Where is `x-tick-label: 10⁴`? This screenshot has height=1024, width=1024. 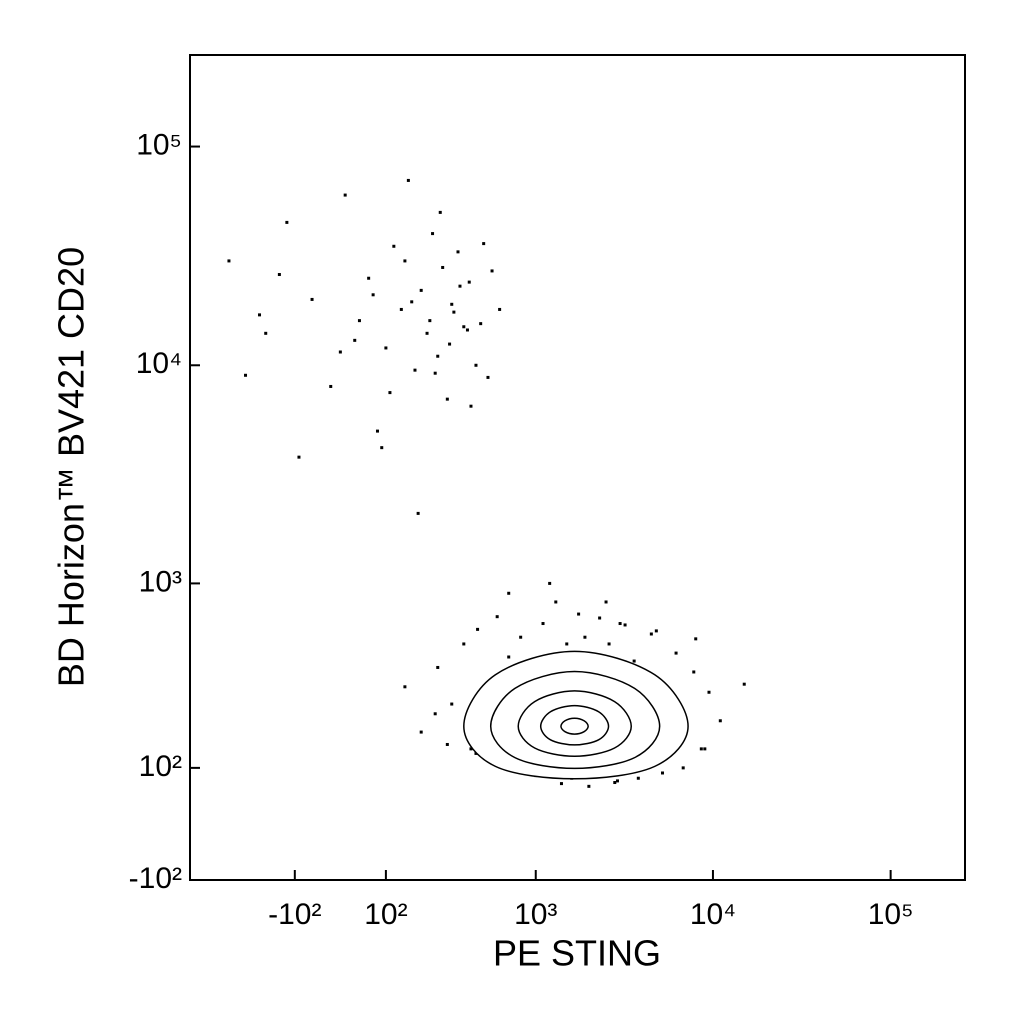
x-tick-label: 10⁴ is located at coordinates (713, 914).